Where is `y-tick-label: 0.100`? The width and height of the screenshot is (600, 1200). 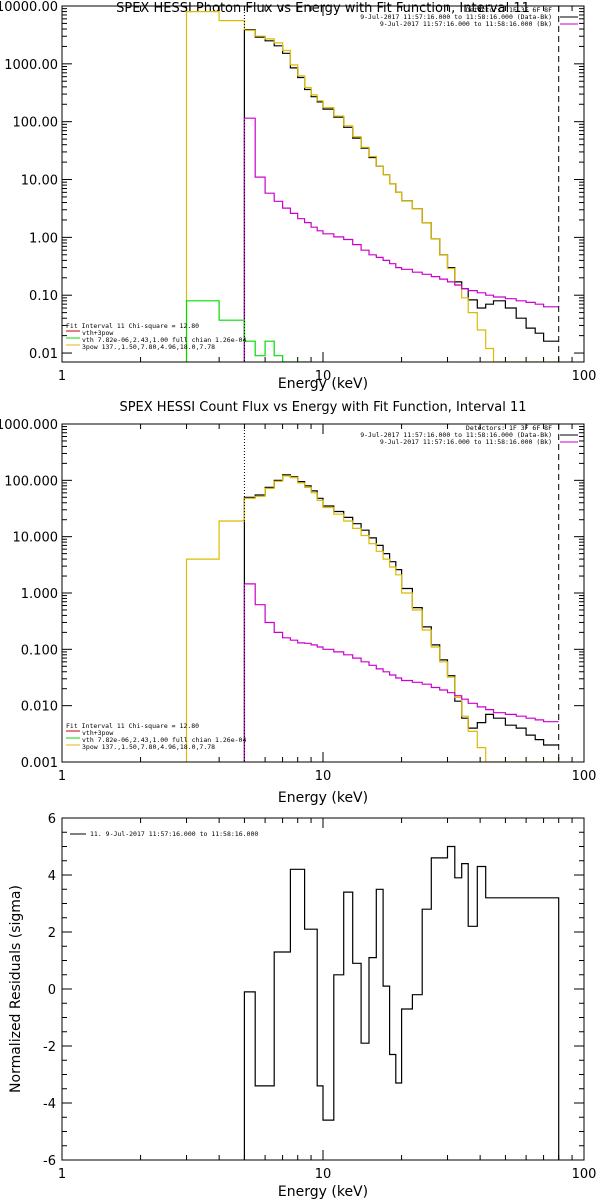 y-tick-label: 0.100 is located at coordinates (39, 650).